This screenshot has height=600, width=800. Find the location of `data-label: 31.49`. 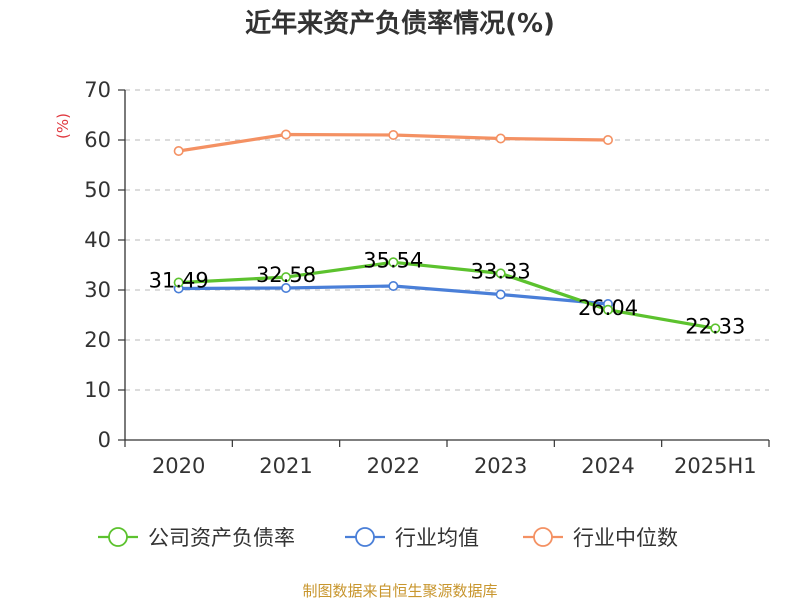

data-label: 31.49 is located at coordinates (179, 281).